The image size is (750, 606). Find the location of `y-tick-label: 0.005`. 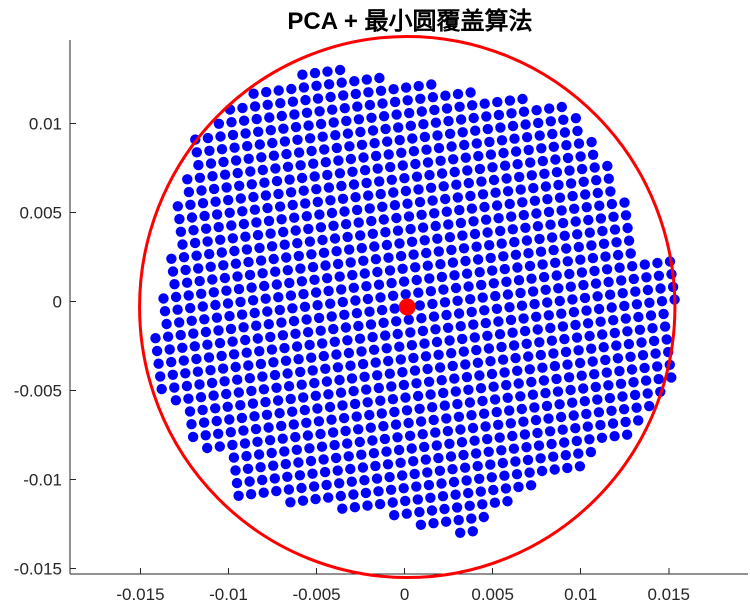

y-tick-label: 0.005 is located at coordinates (40, 213).